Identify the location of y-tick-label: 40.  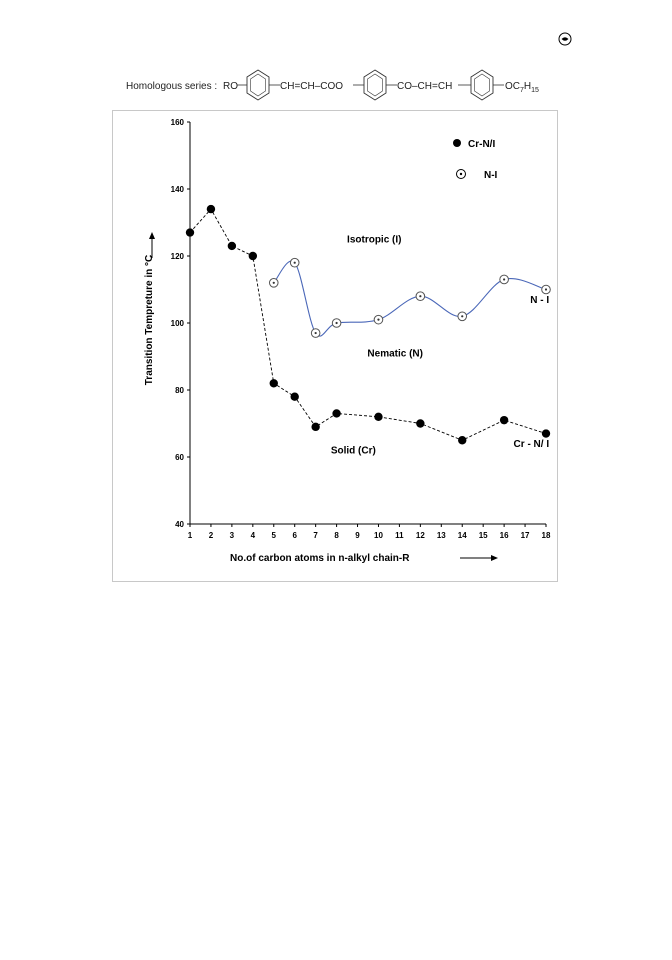
(179, 524).